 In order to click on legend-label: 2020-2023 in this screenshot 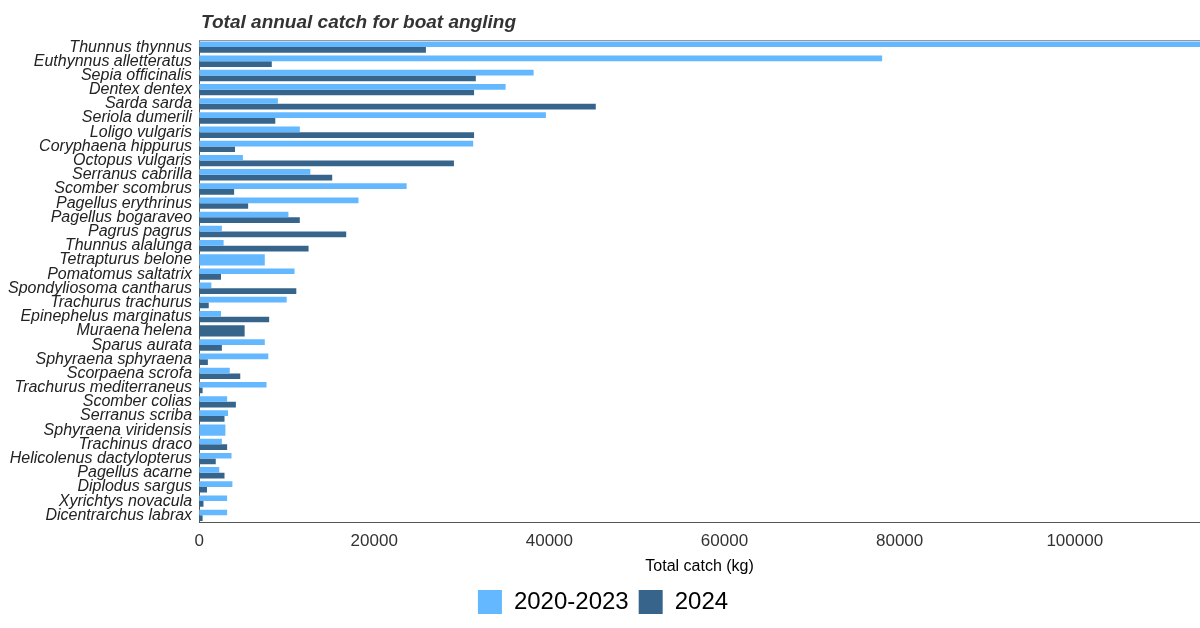, I will do `click(571, 600)`.